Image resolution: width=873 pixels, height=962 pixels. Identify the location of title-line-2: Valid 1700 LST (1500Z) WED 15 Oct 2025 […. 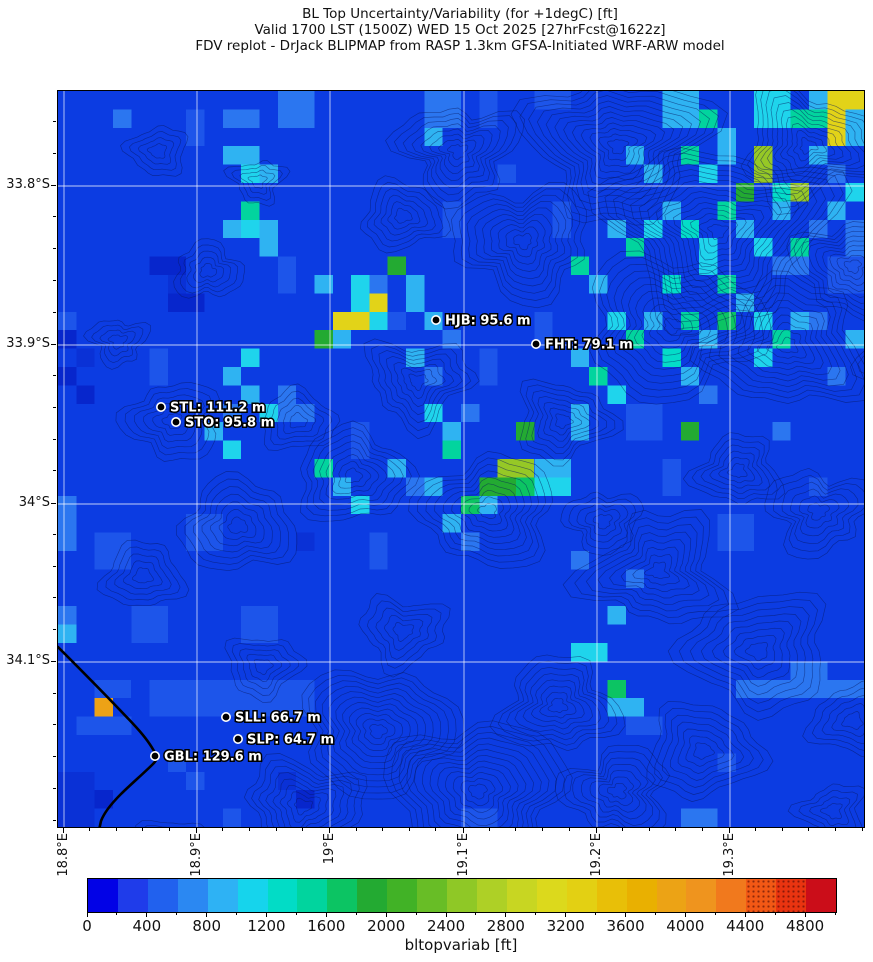
(460, 30).